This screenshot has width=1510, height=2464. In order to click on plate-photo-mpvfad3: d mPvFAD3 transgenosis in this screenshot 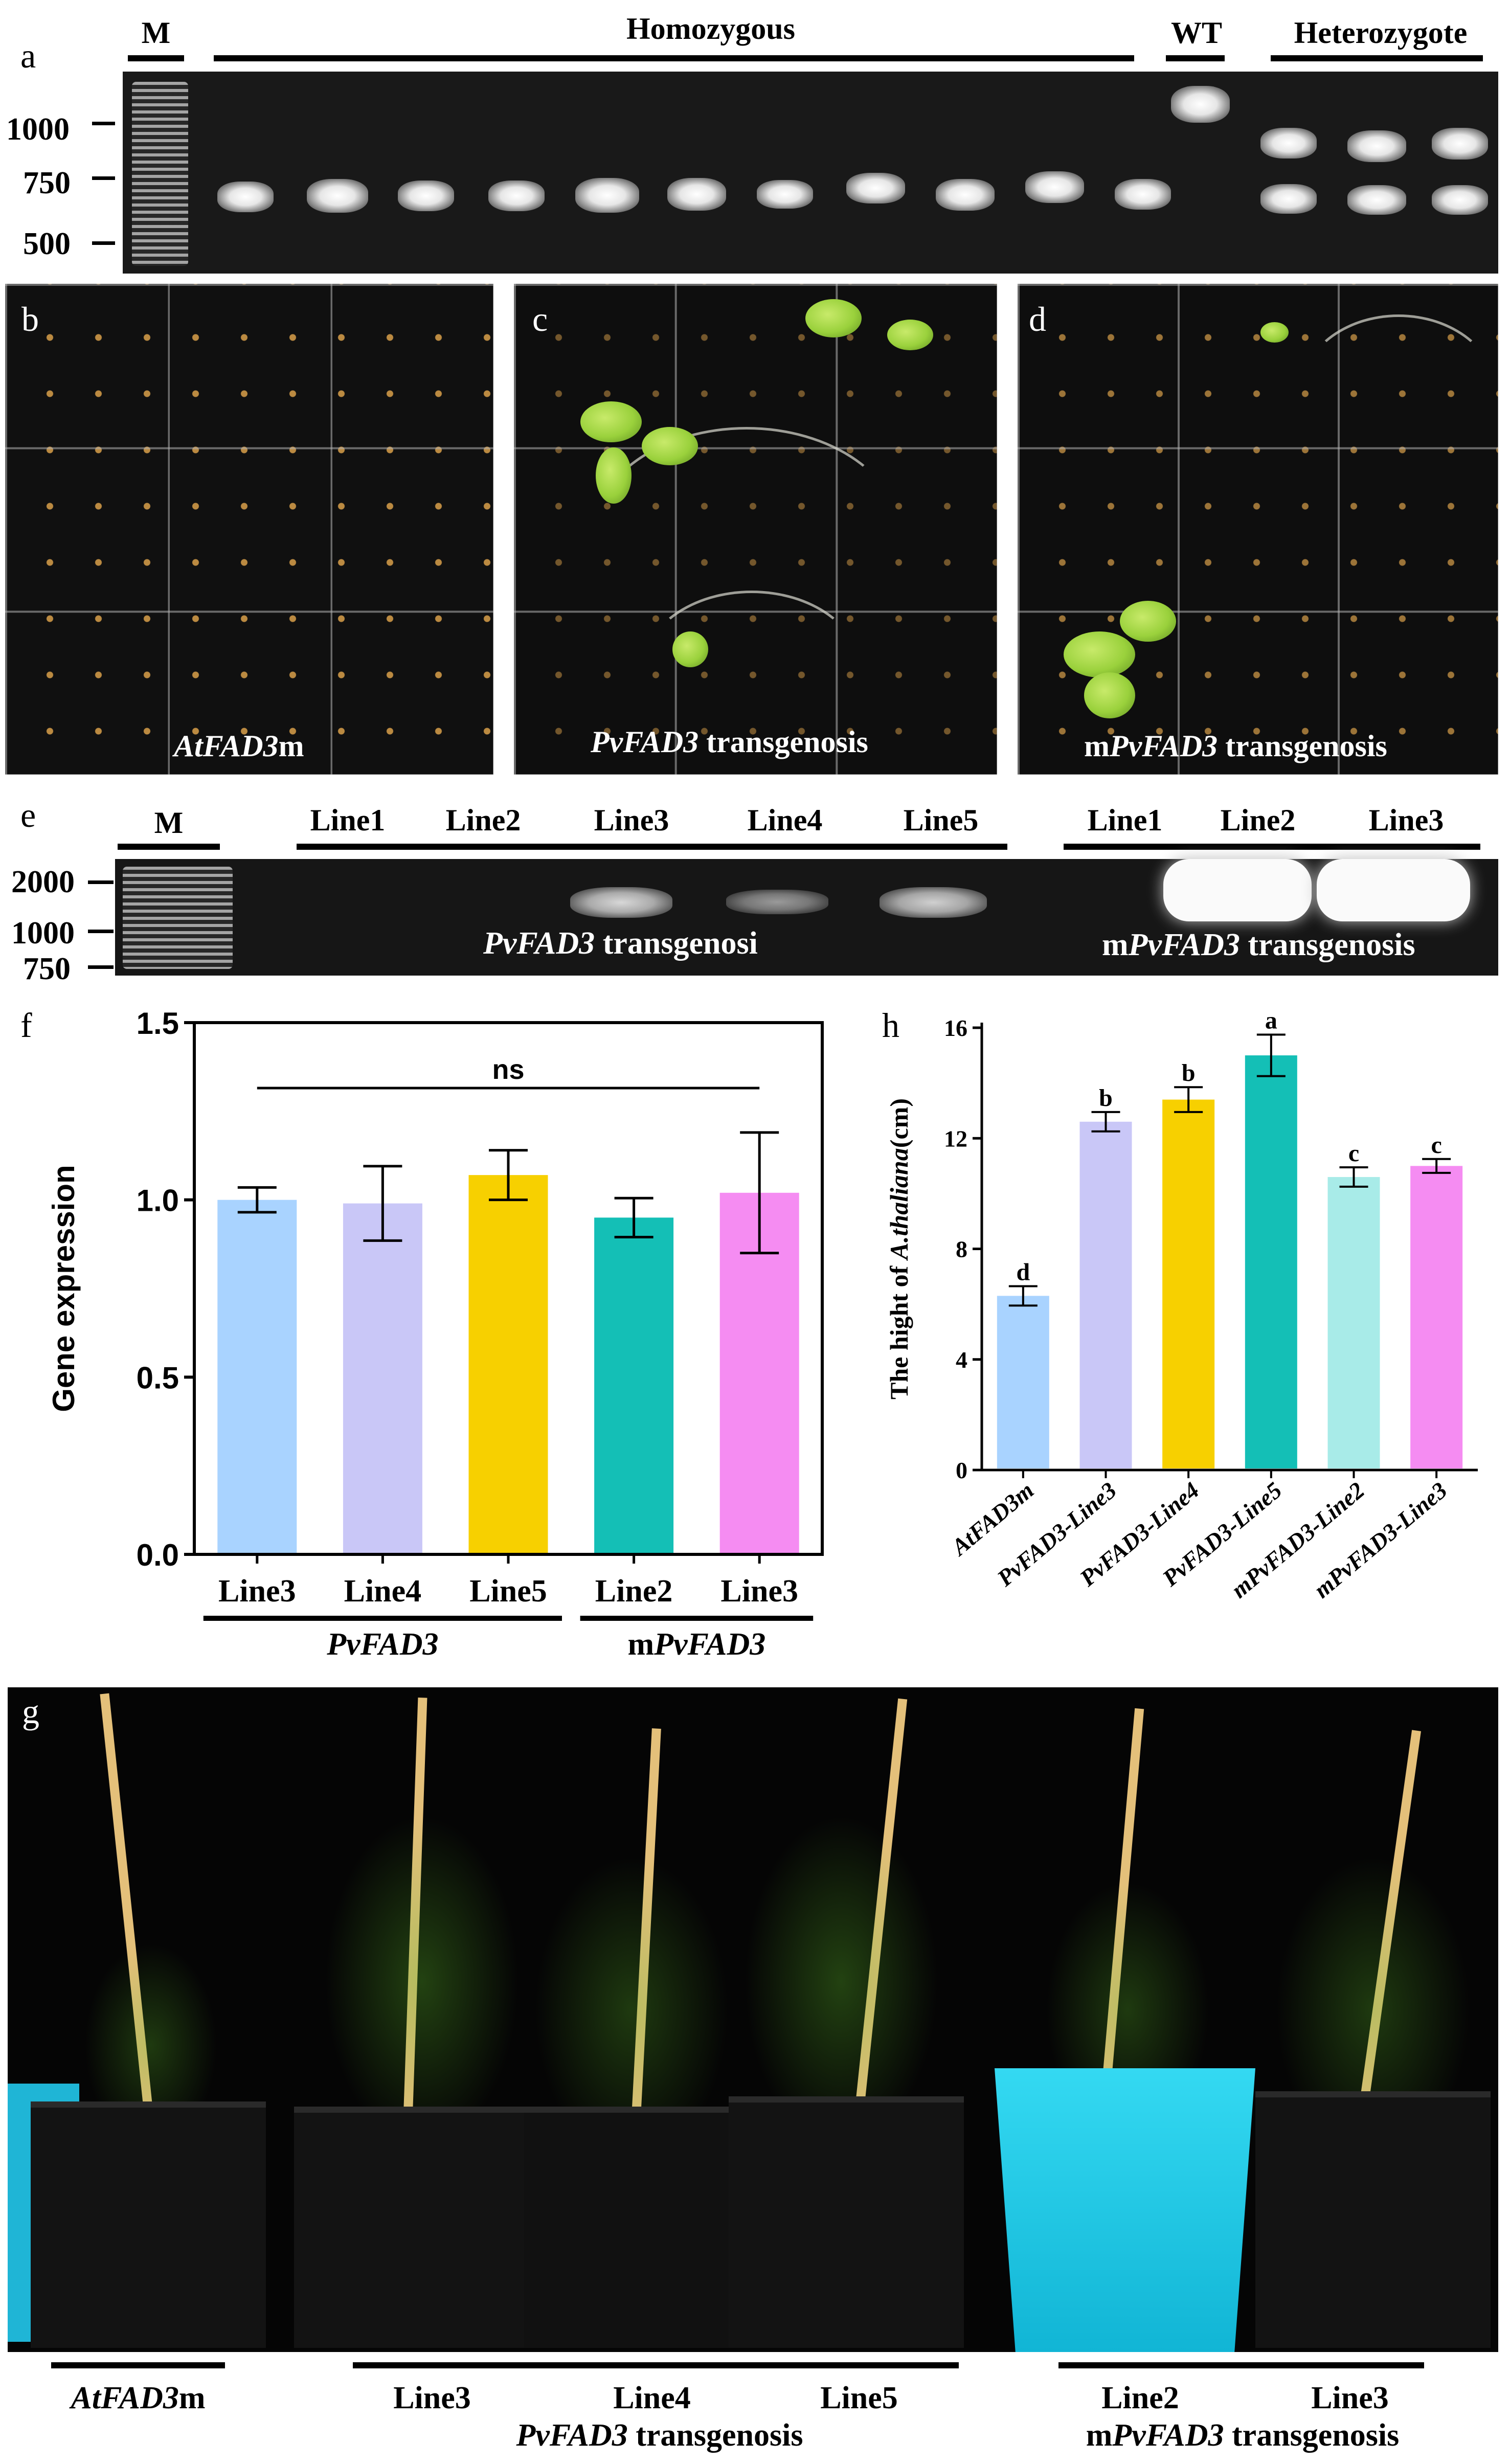, I will do `click(1258, 530)`.